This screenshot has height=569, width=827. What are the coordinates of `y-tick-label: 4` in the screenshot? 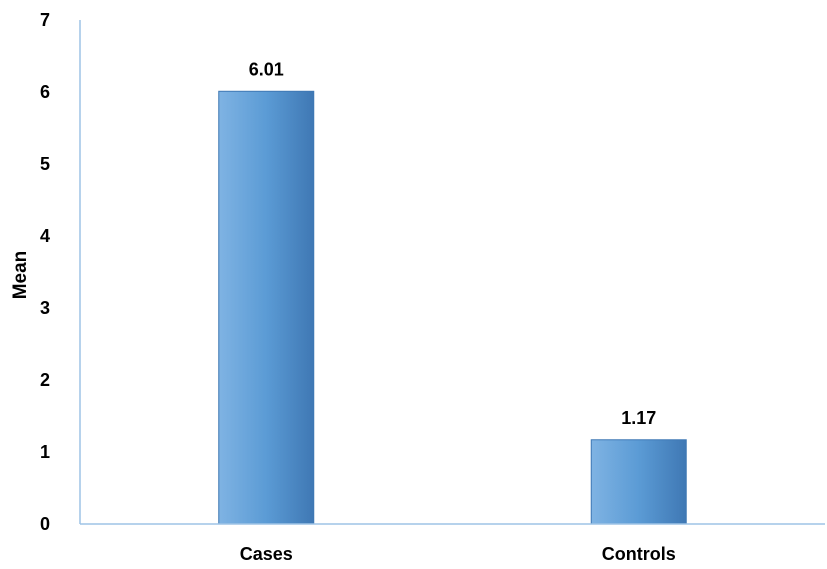 It's located at (45, 236).